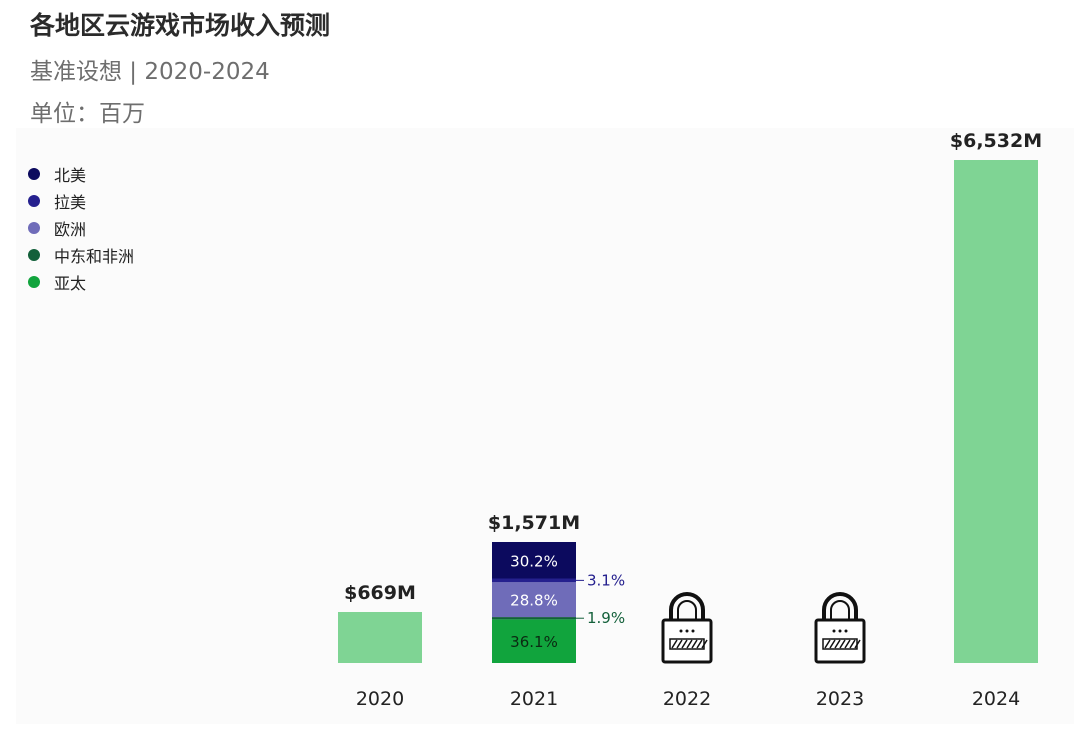 The height and width of the screenshot is (732, 1080). I want to click on x-tick-label: 2024, so click(996, 699).